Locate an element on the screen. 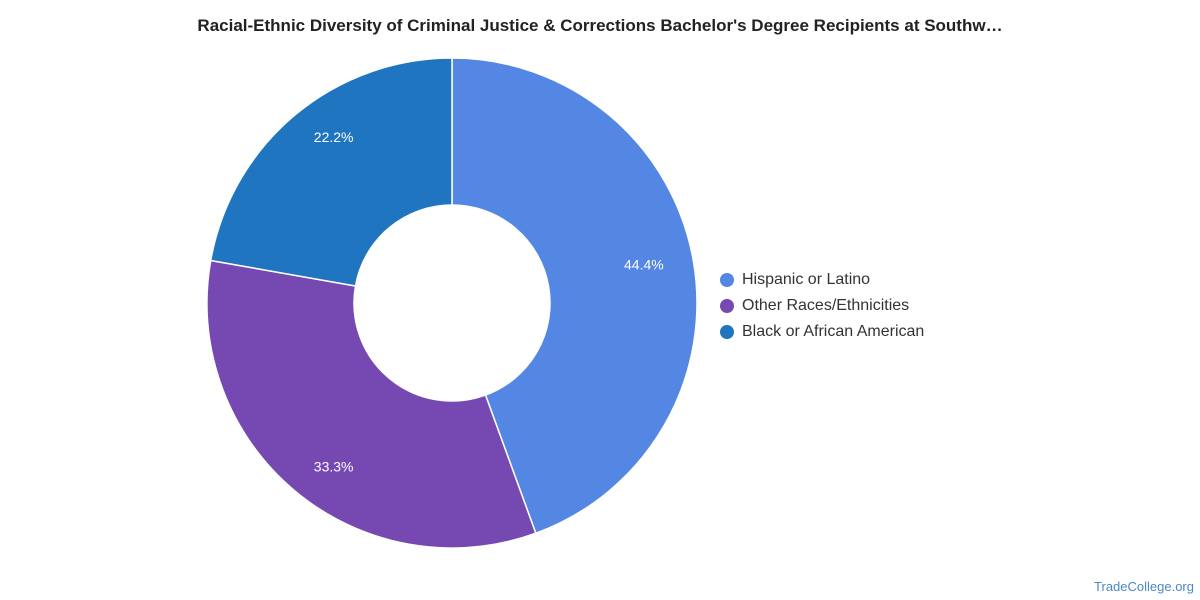 This screenshot has width=1200, height=600. slice-value-label: 33.3% is located at coordinates (334, 466).